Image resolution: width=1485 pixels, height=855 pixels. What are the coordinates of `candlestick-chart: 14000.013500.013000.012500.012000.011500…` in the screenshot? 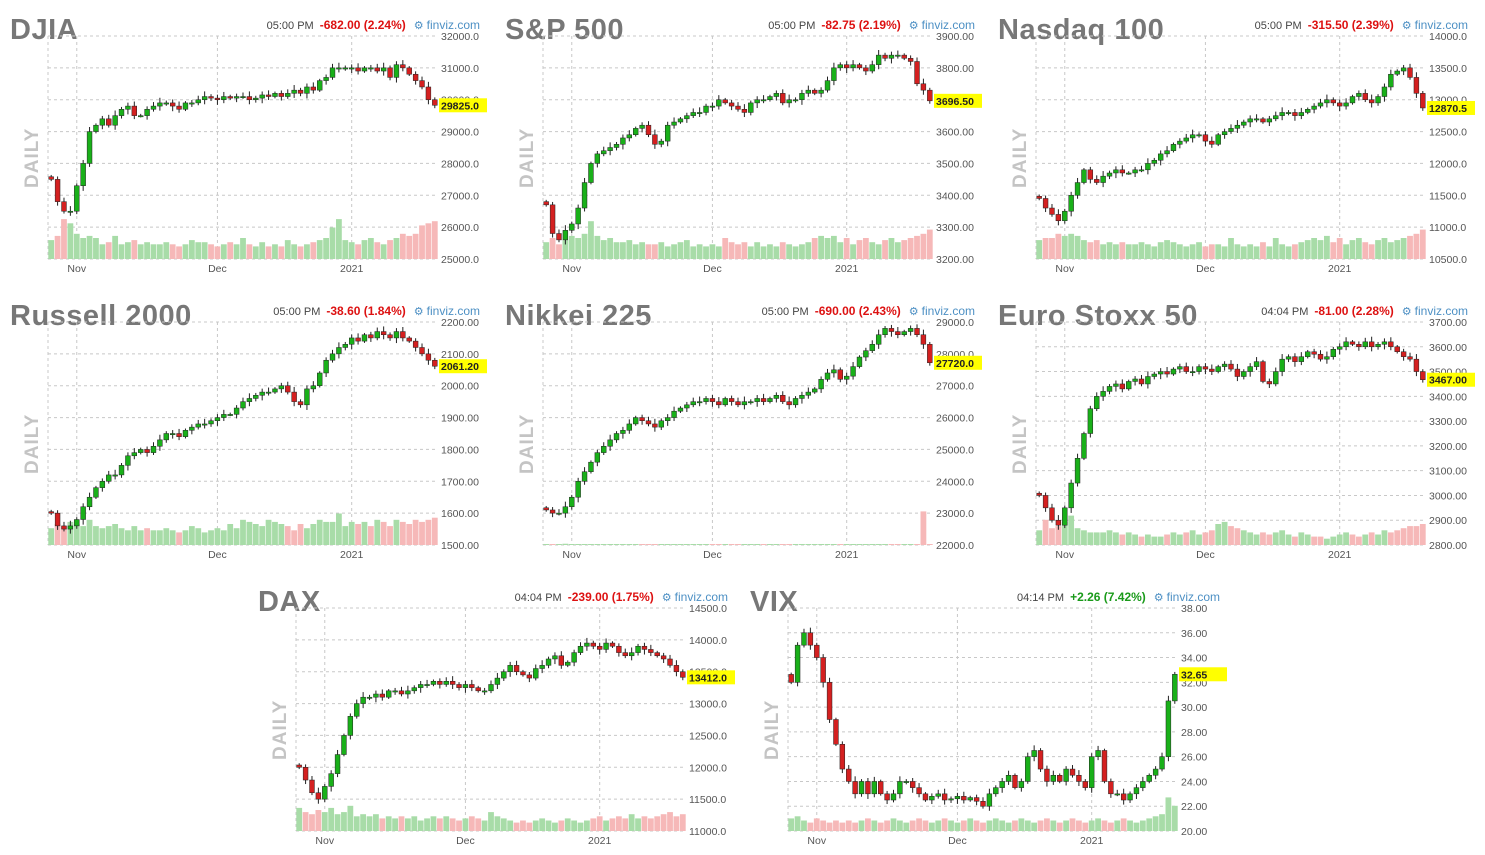 It's located at (1255, 153).